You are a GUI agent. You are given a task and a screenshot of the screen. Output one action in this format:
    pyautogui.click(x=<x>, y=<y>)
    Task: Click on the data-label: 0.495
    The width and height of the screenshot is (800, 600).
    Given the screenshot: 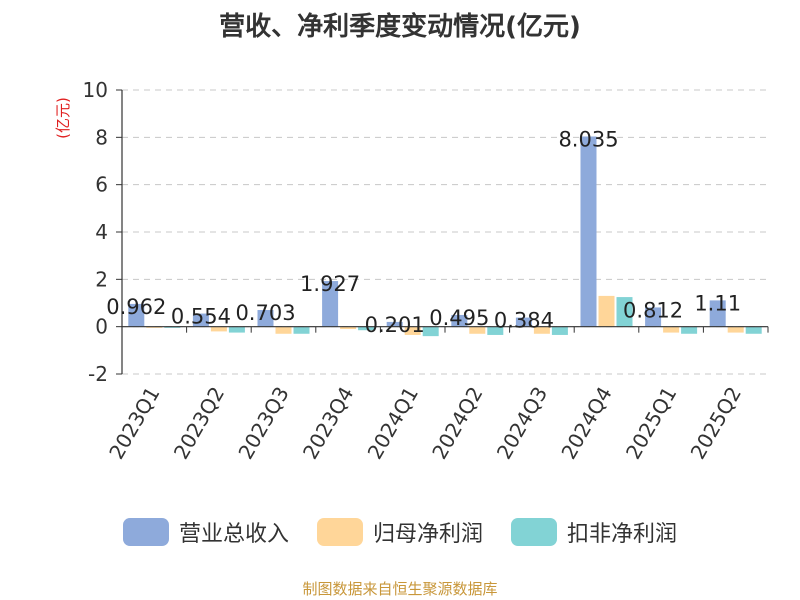 What is the action you would take?
    pyautogui.click(x=459, y=318)
    